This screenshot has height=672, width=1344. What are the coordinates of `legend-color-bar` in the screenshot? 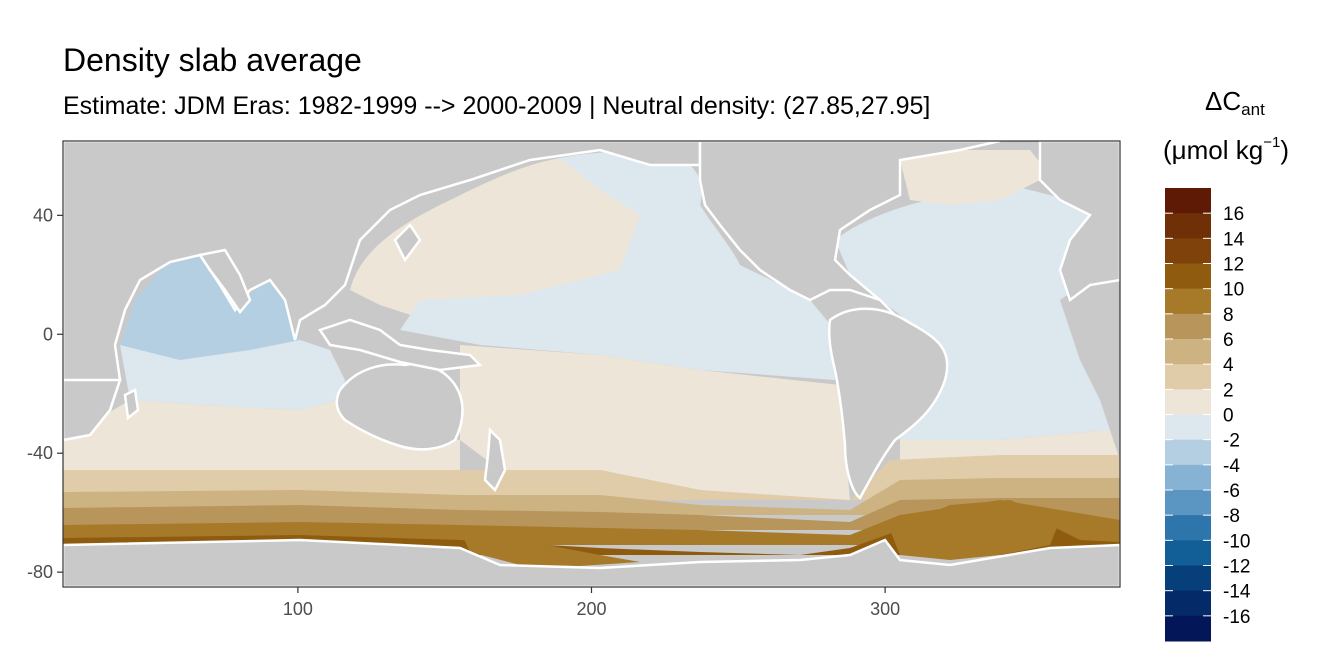 It's located at (1188, 415).